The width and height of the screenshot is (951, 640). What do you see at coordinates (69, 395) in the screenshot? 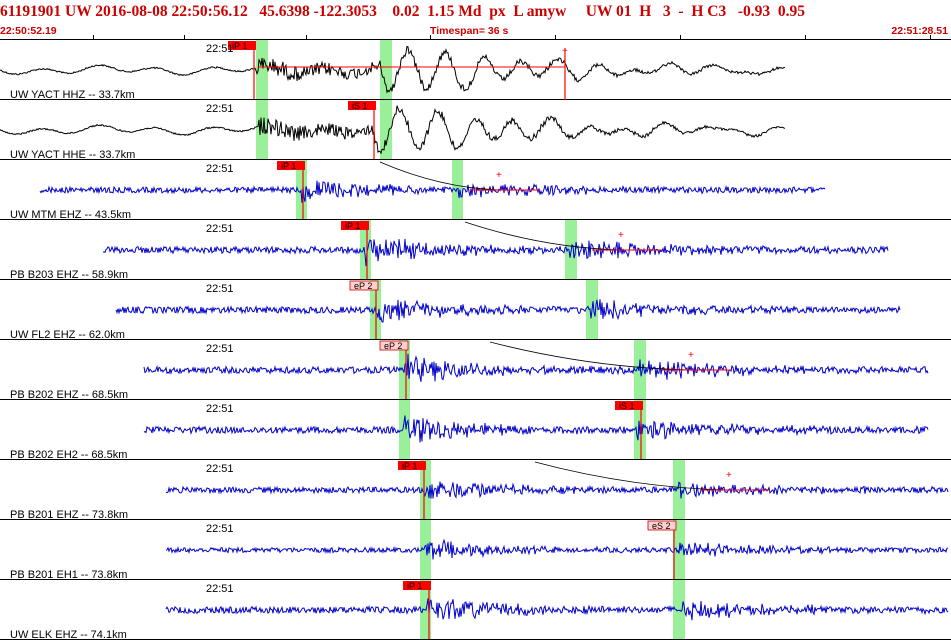
I see `station-label: PB B202 EHZ -- 68.5km` at bounding box center [69, 395].